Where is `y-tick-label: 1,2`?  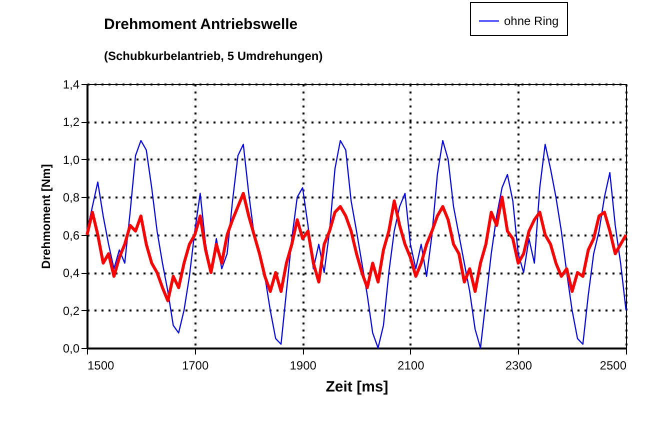 y-tick-label: 1,2 is located at coordinates (71, 122).